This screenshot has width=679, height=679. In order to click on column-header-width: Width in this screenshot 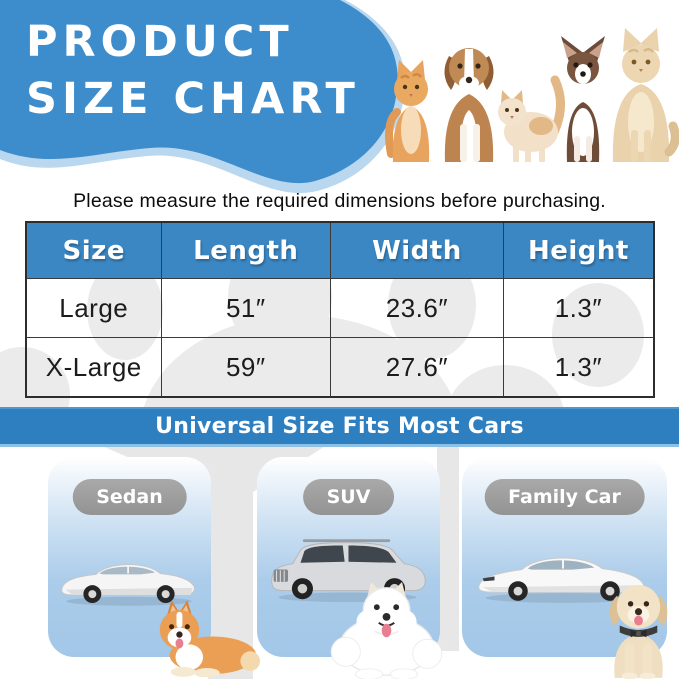, I will do `click(417, 250)`.